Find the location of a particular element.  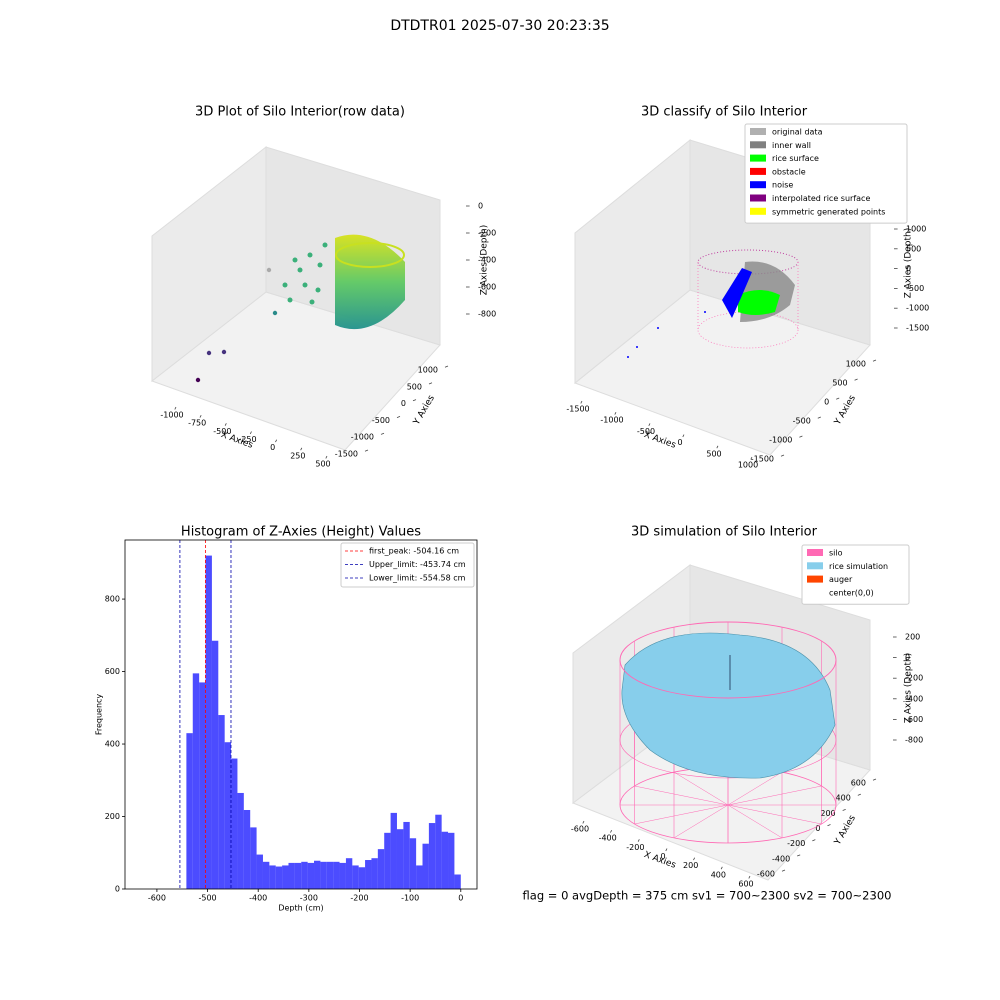

z-tick-label: 0 is located at coordinates (907, 657).